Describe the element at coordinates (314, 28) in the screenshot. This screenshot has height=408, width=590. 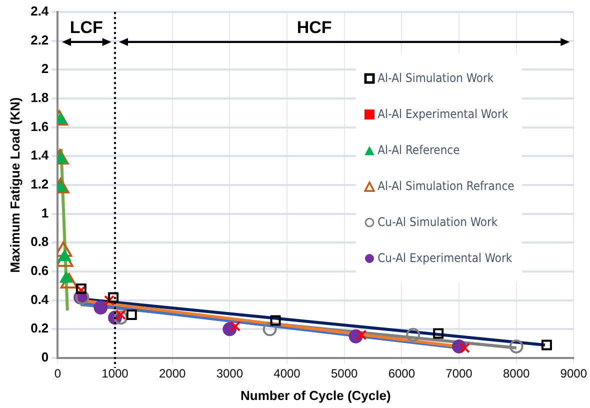
I see `annotation: HCF` at that location.